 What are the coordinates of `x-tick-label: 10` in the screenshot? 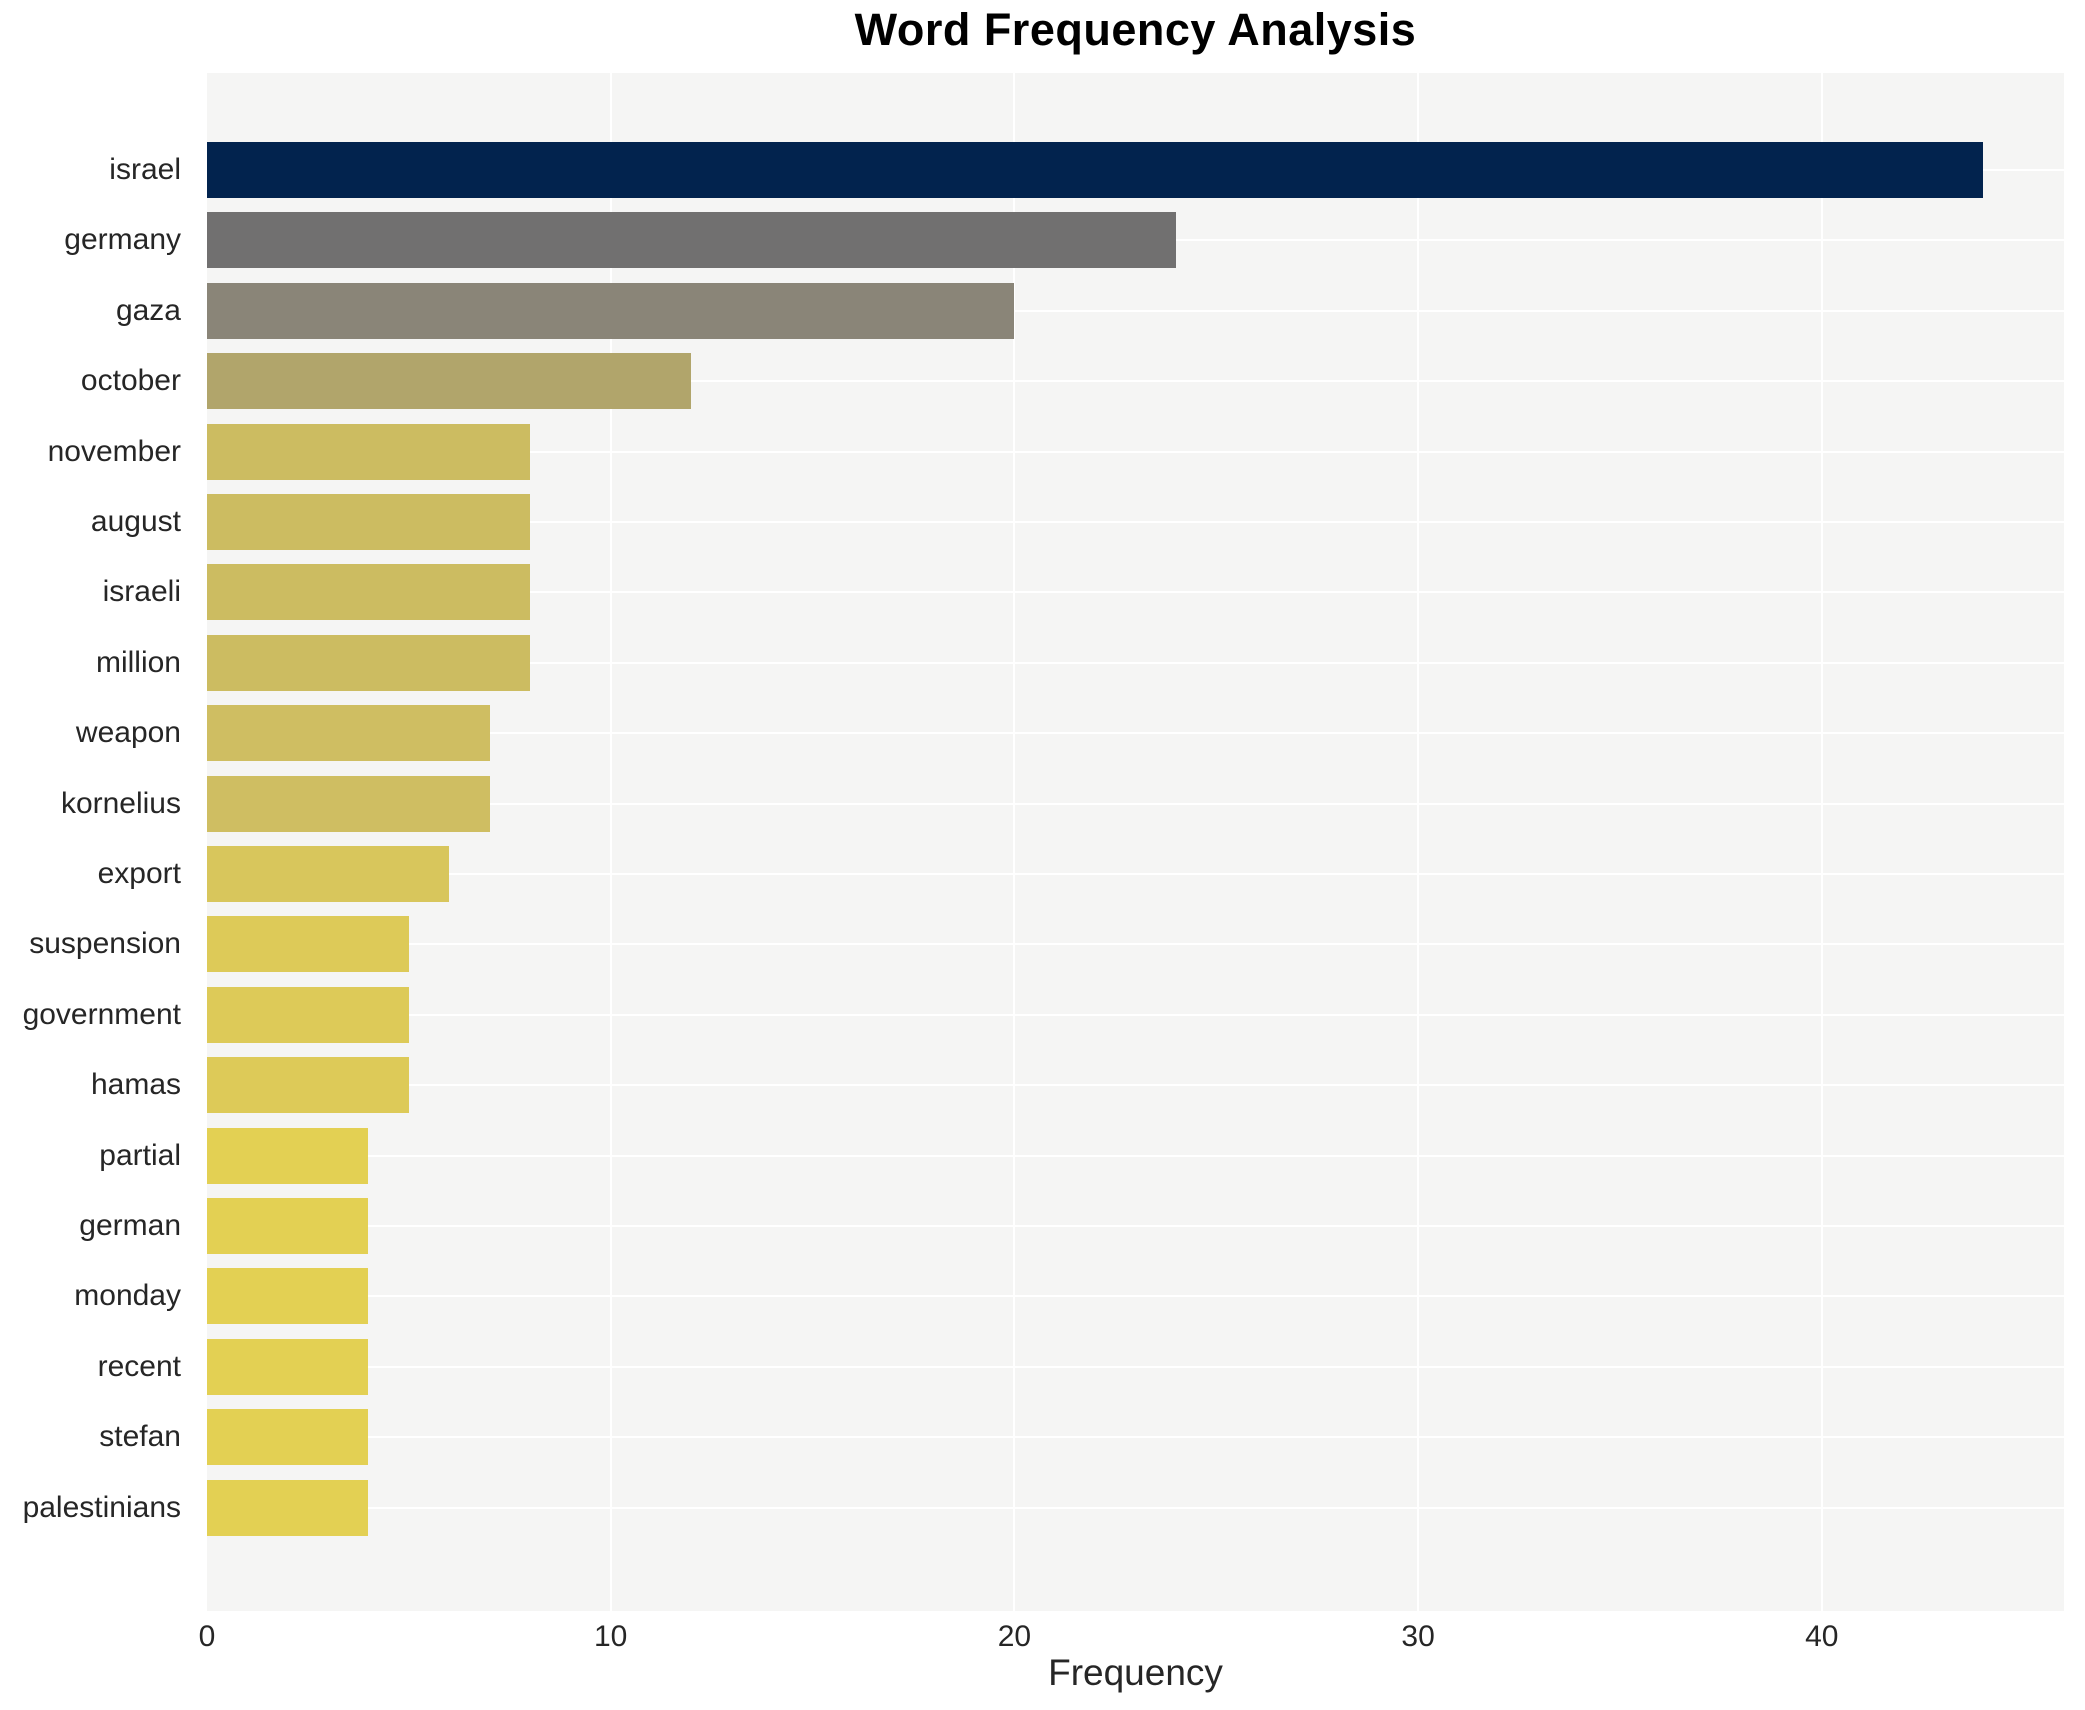 It's located at (611, 1636).